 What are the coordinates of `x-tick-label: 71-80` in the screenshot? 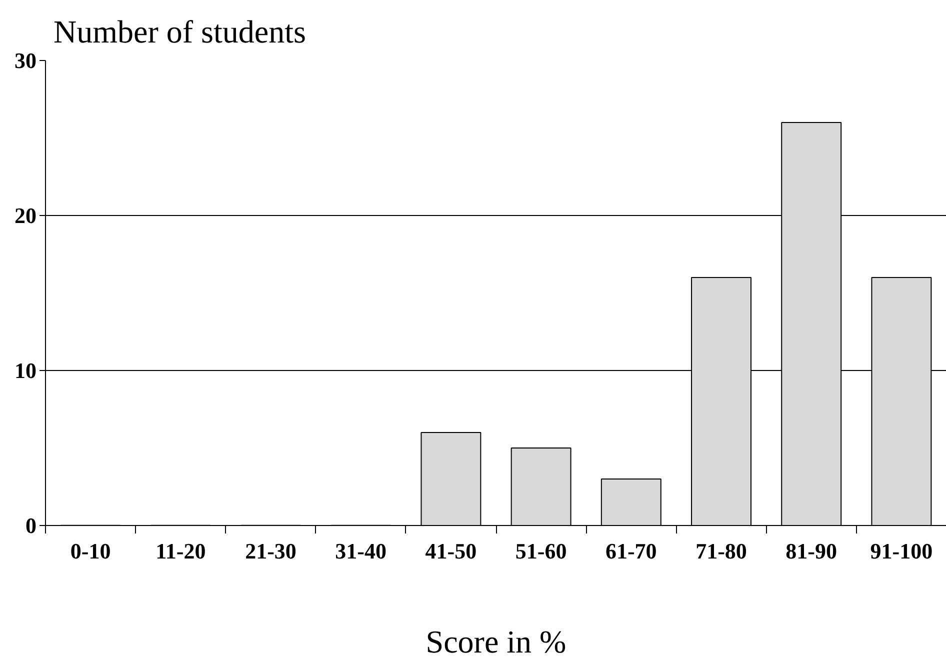 It's located at (721, 551).